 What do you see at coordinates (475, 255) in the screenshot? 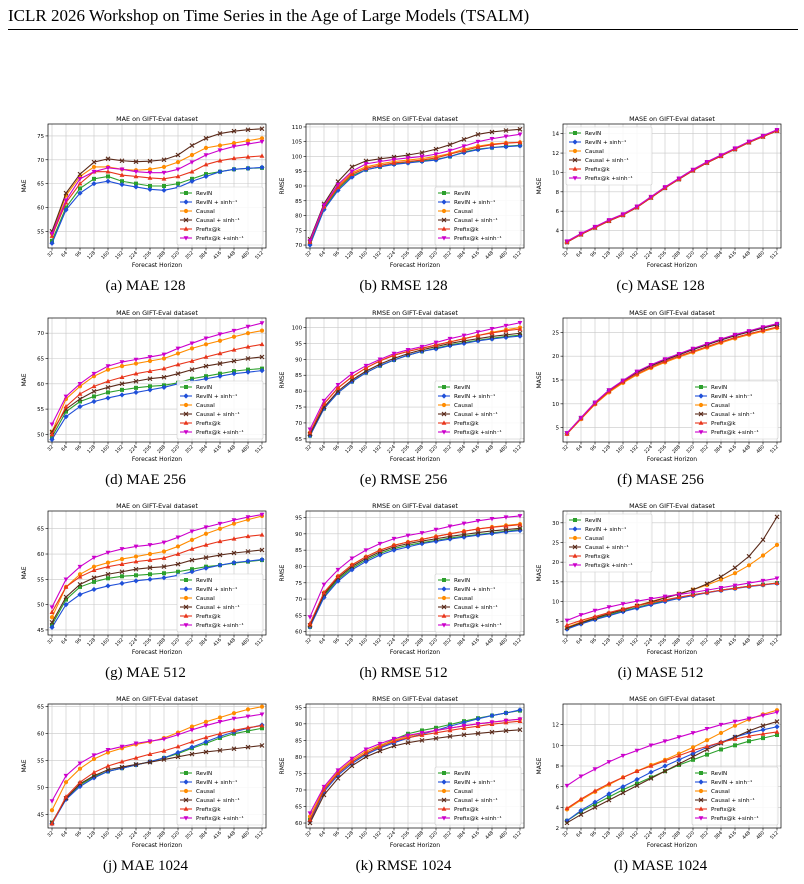
I see `x-tick-label: 416` at bounding box center [475, 255].